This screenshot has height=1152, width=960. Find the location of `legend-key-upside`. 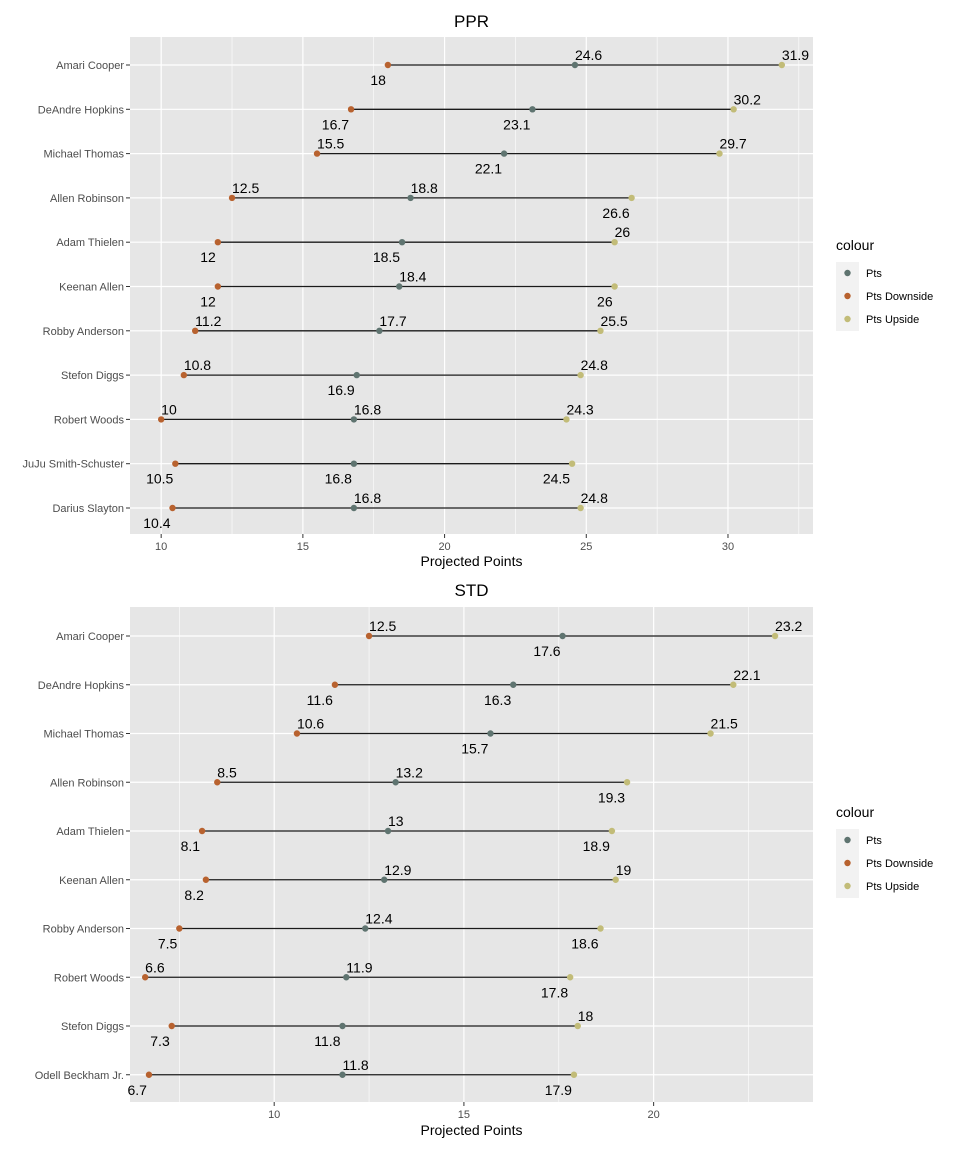

legend-key-upside is located at coordinates (847, 886).